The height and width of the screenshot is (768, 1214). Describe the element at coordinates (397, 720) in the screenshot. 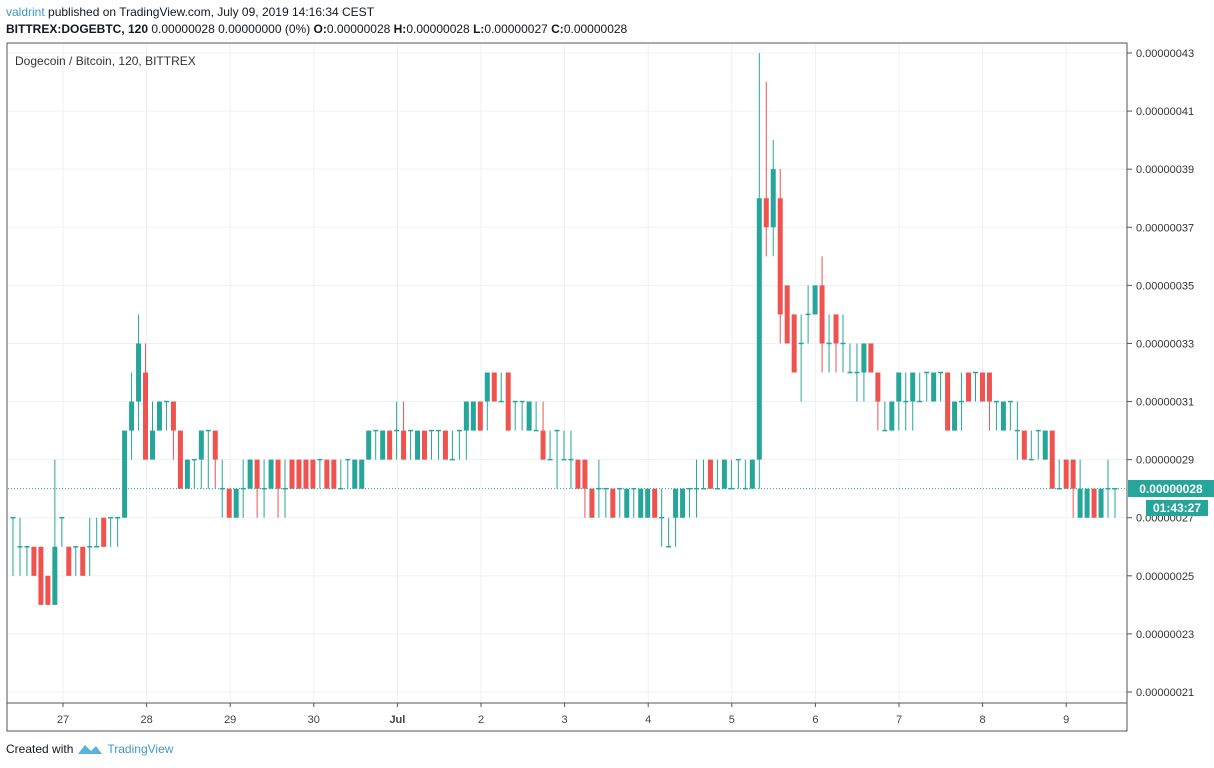

I see `x-tick-label: Jul` at that location.